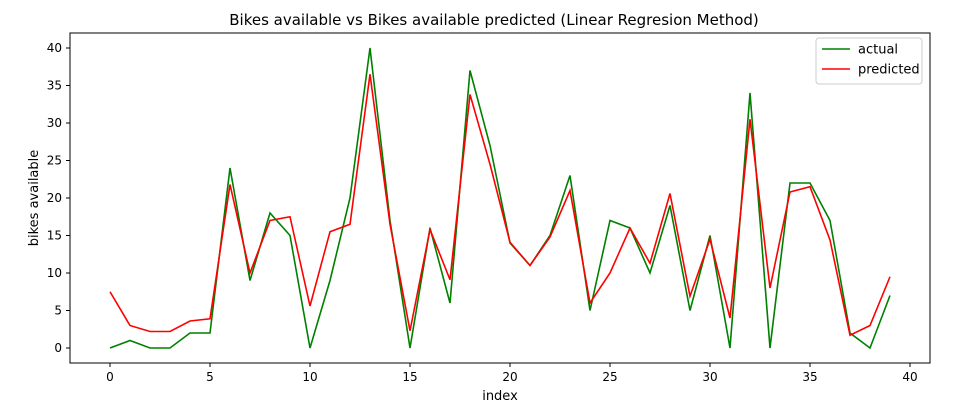  What do you see at coordinates (909, 377) in the screenshot?
I see `x-tick-label: 40` at bounding box center [909, 377].